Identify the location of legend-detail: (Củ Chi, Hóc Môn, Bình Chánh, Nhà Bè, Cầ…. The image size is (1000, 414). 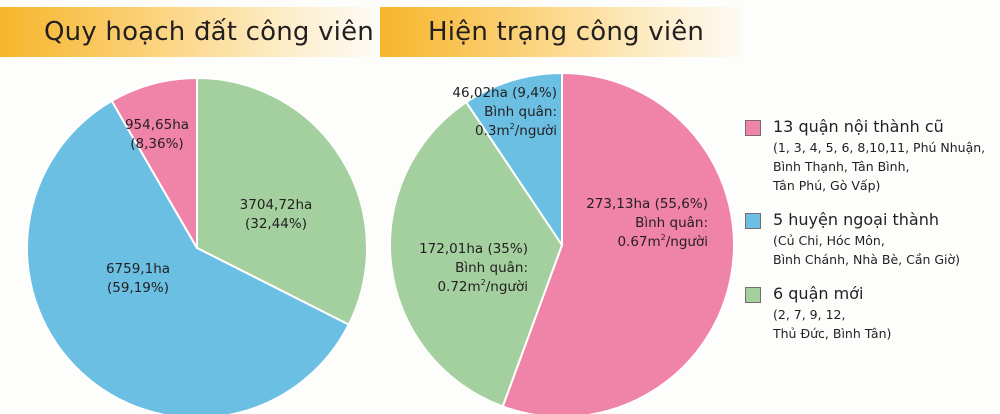
(867, 250).